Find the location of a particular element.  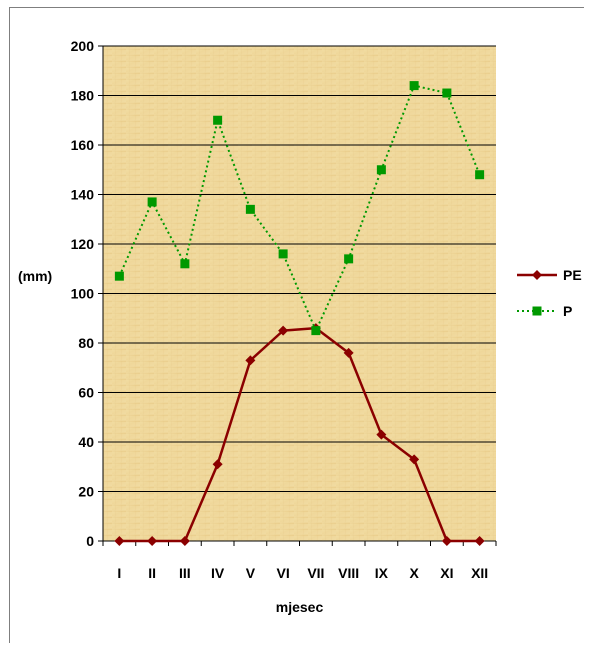

y-tick-label: 160 is located at coordinates (83, 145).